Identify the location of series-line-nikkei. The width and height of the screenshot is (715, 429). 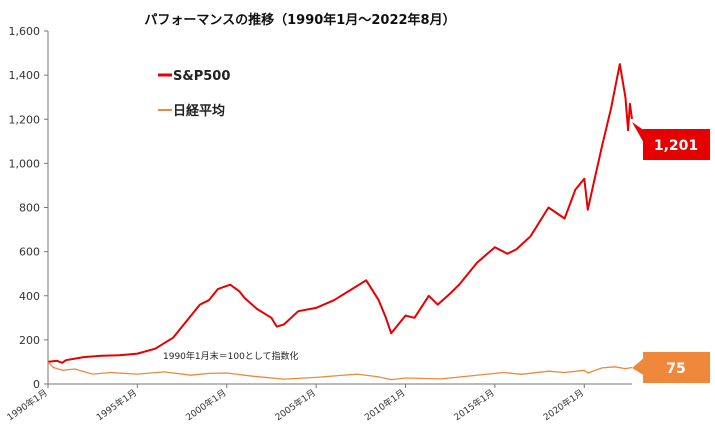
(340, 371).